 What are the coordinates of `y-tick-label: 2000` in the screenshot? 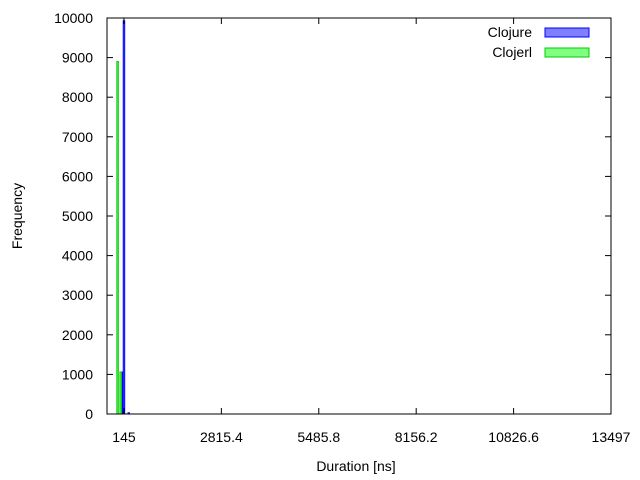 It's located at (77, 335).